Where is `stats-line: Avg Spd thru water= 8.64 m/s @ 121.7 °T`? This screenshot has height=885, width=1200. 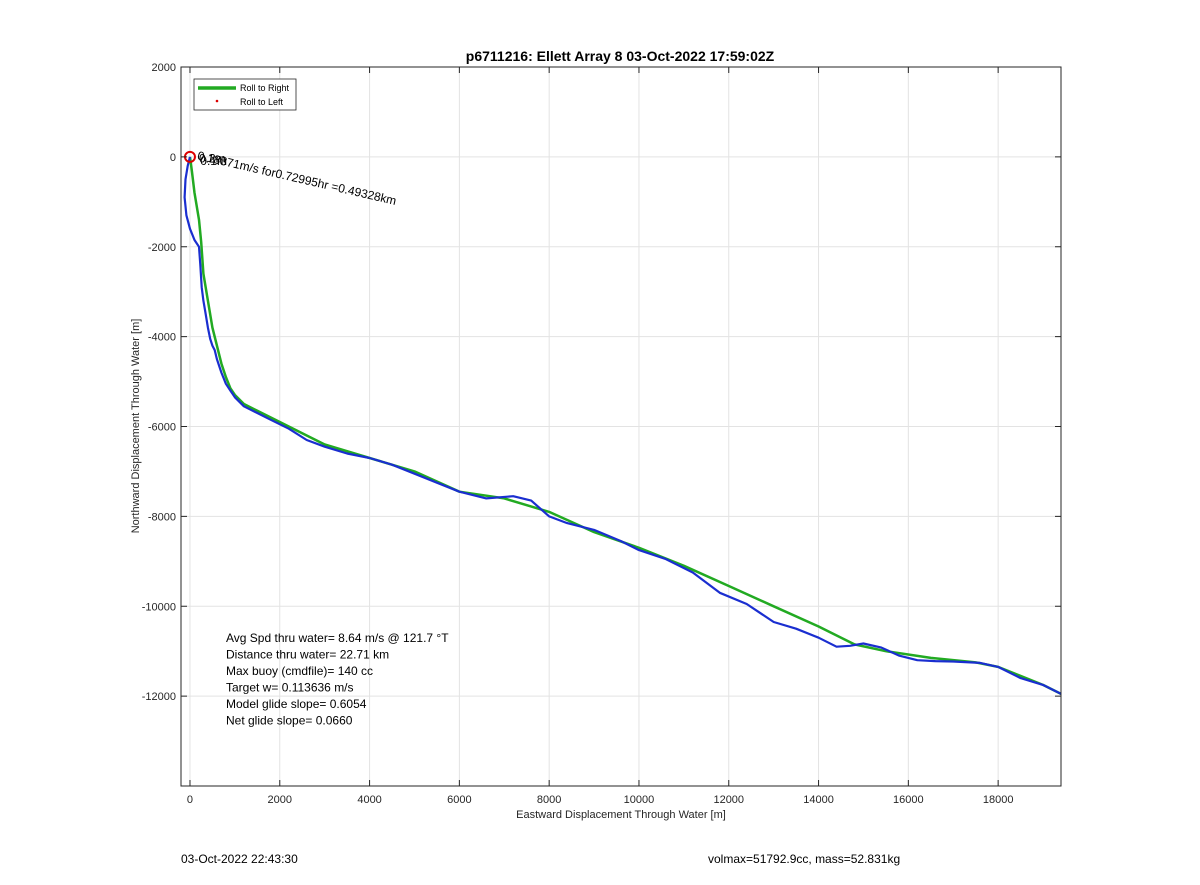
stats-line: Avg Spd thru water= 8.64 m/s @ 121.7 °T is located at coordinates (337, 638).